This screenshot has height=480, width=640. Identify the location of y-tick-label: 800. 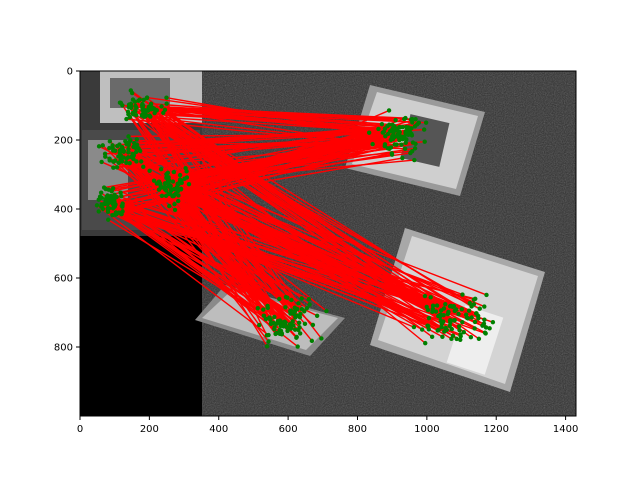
(63, 348).